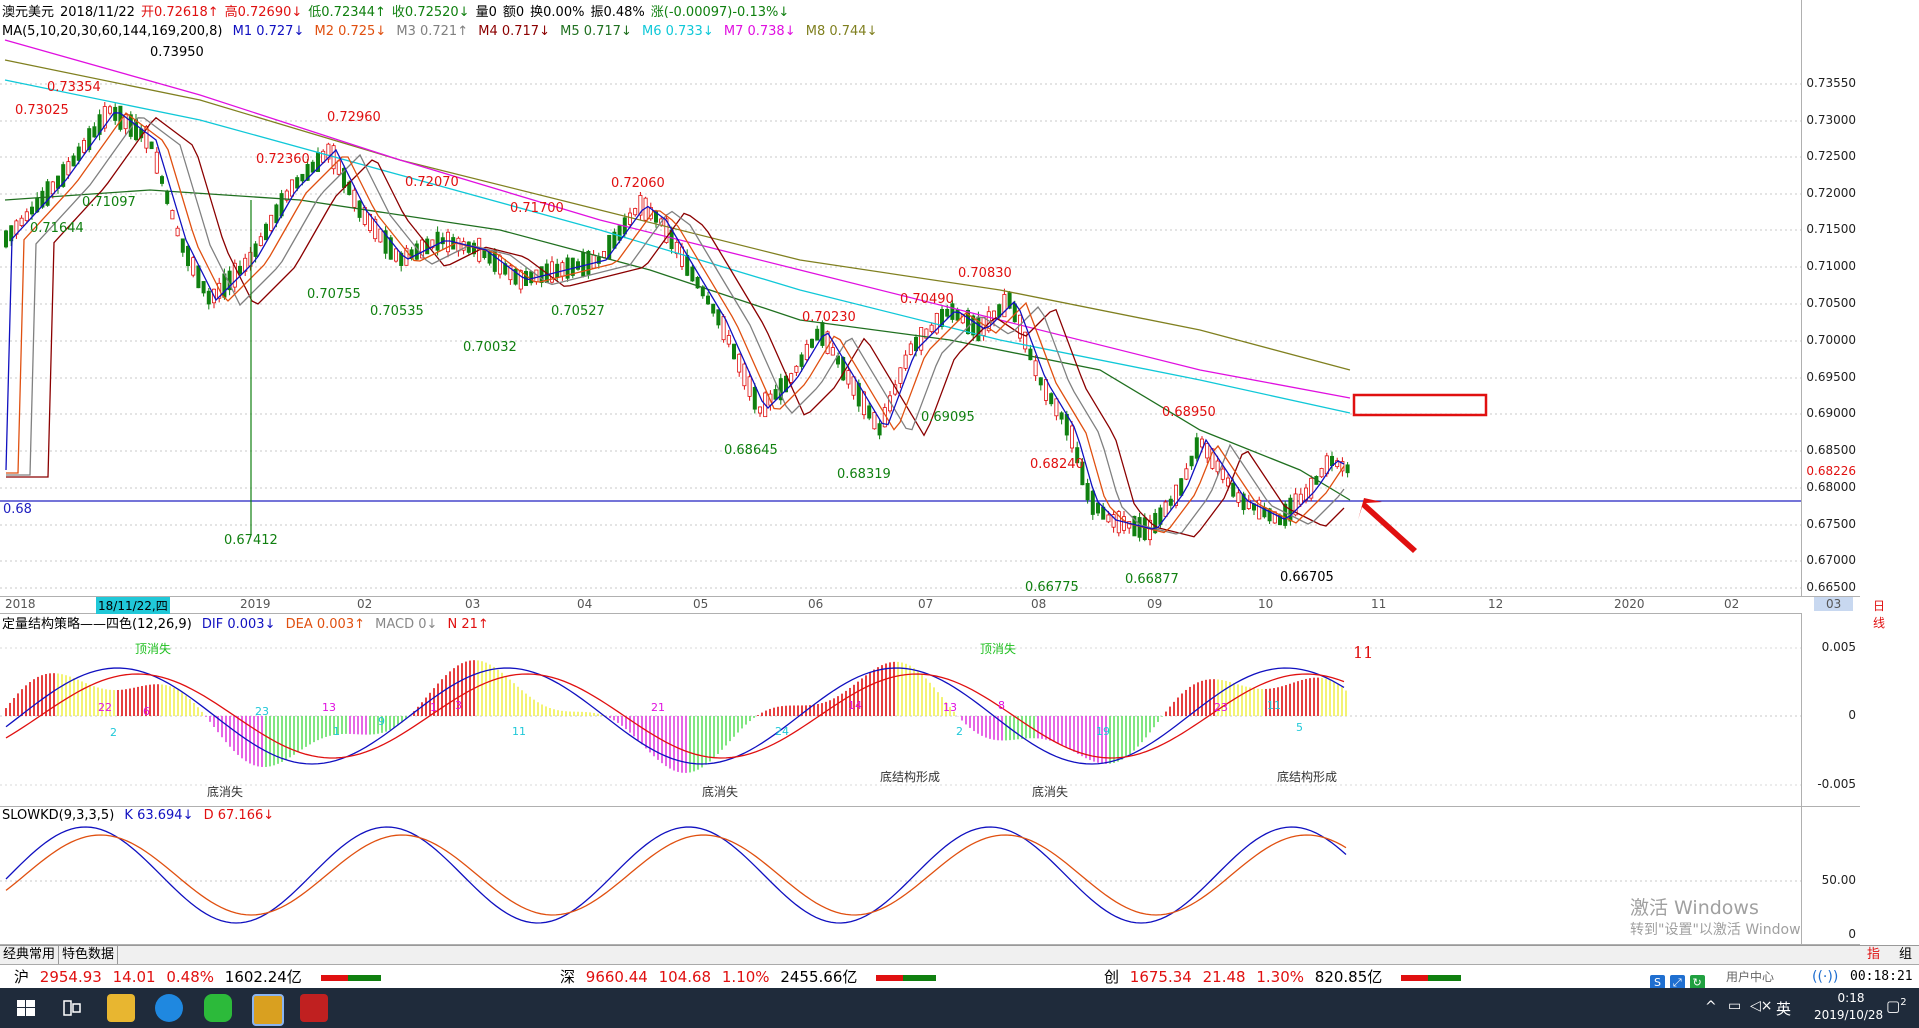 This screenshot has width=1919, height=1028. I want to click on sogou-browser-icon, so click(169, 1008).